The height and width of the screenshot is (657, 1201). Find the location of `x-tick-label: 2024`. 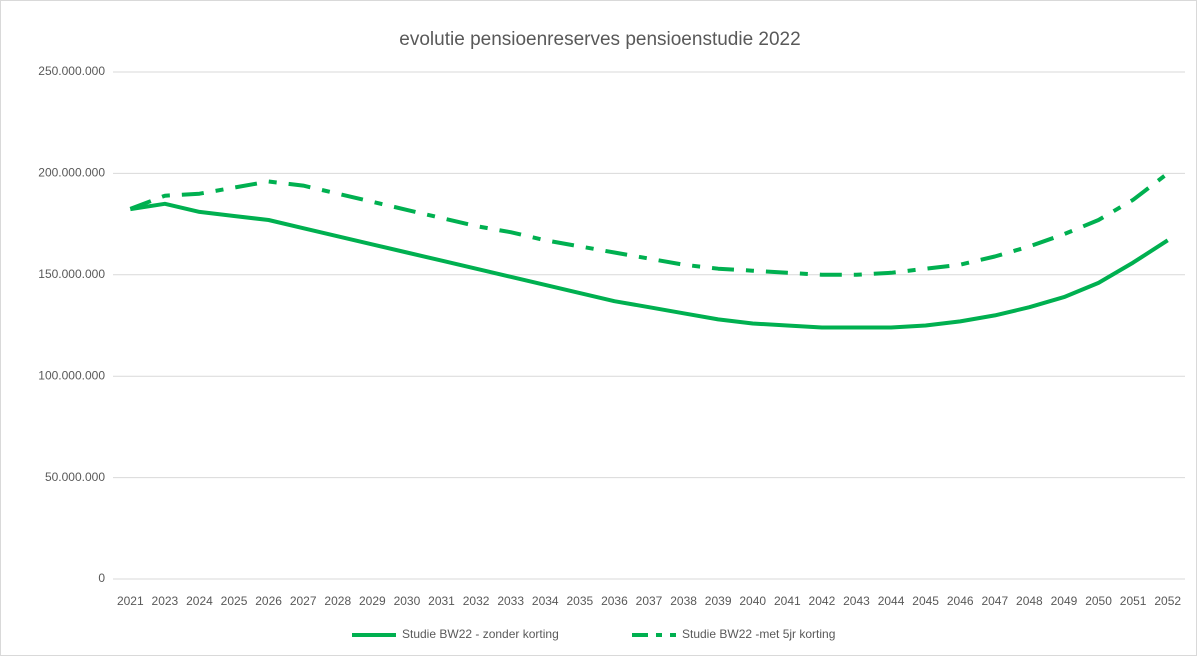

x-tick-label: 2024 is located at coordinates (199, 601).